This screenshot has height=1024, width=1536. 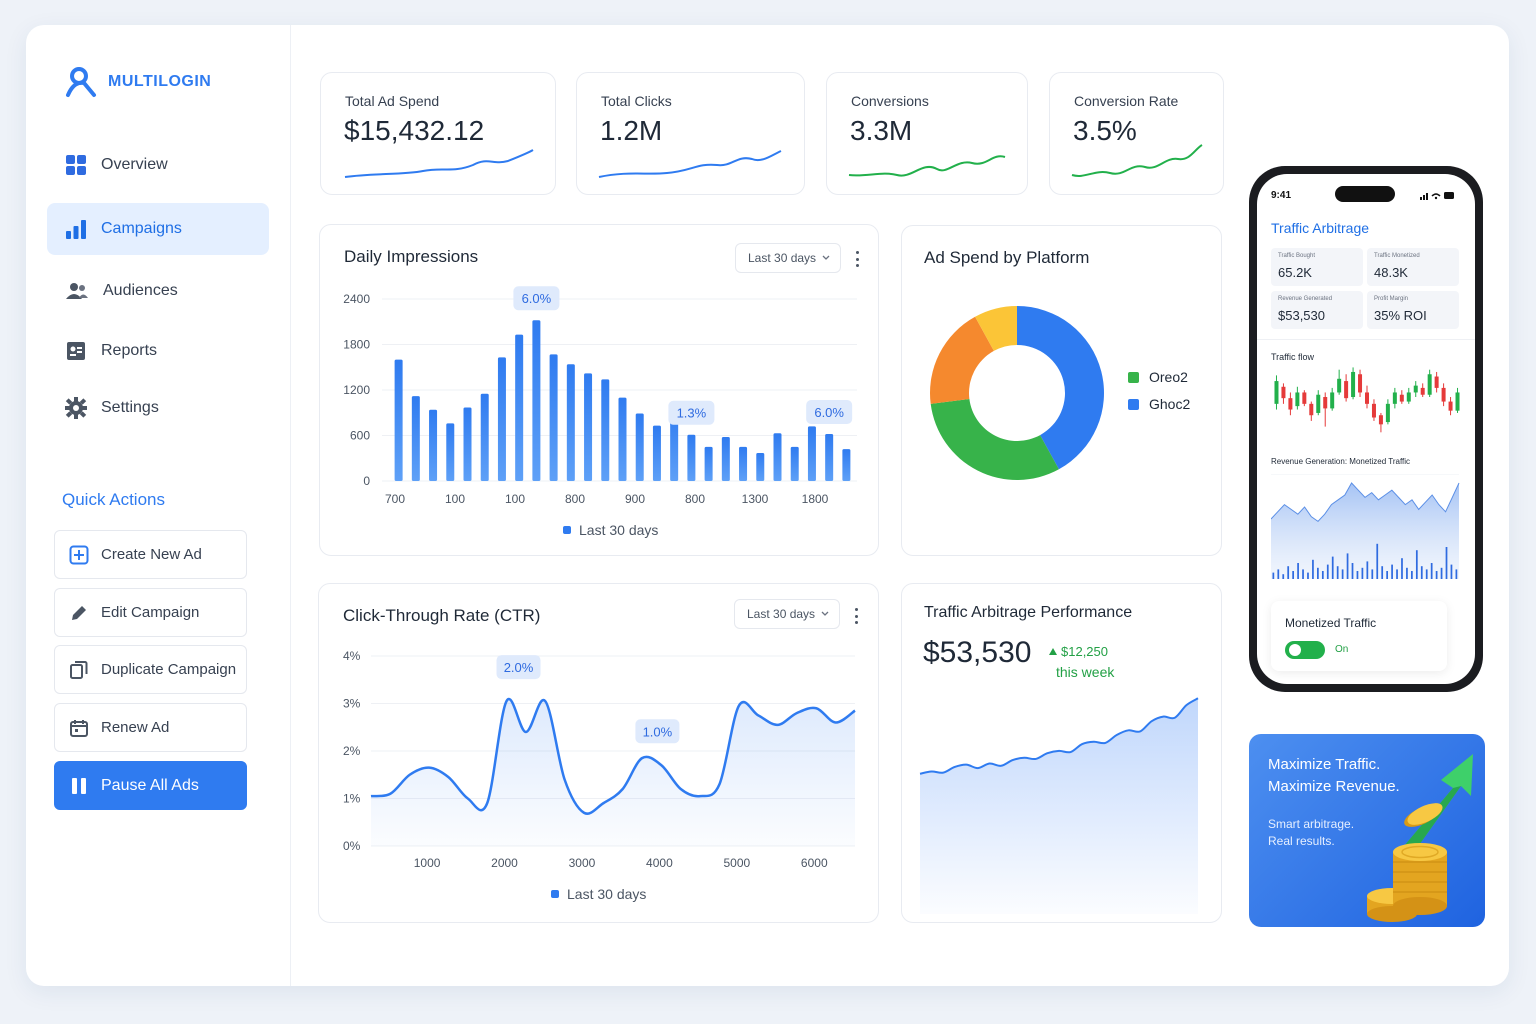 I want to click on monetized-traffic-title: Monetized Traffic, so click(x=1331, y=623).